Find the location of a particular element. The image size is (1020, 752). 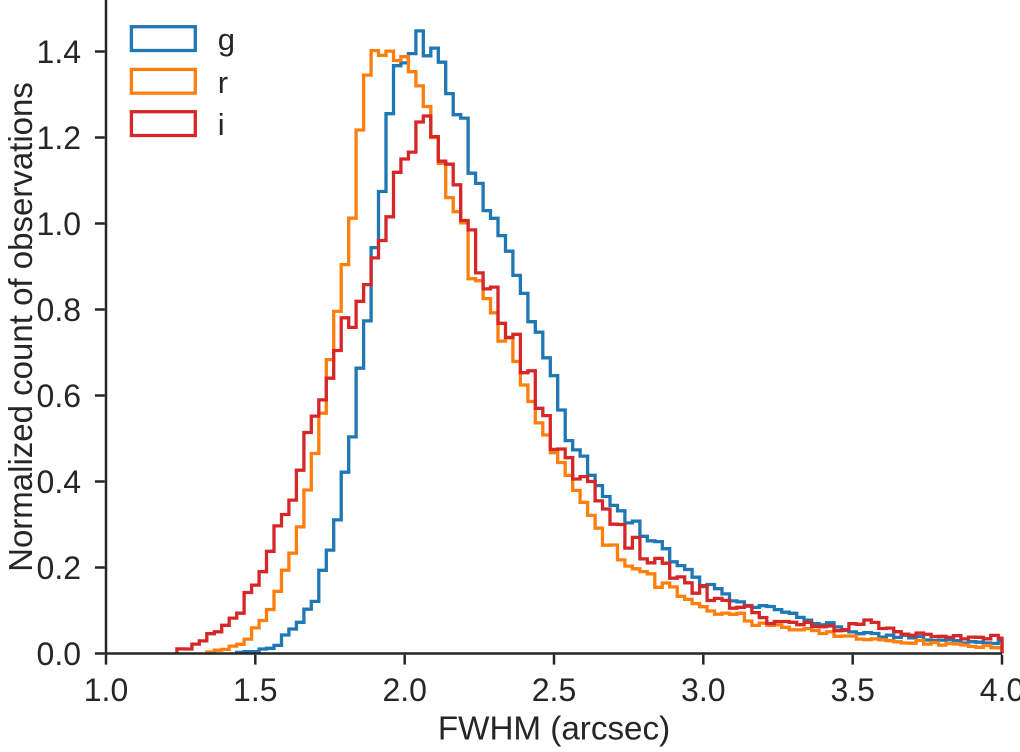

svg-text: i is located at coordinates (221, 124).